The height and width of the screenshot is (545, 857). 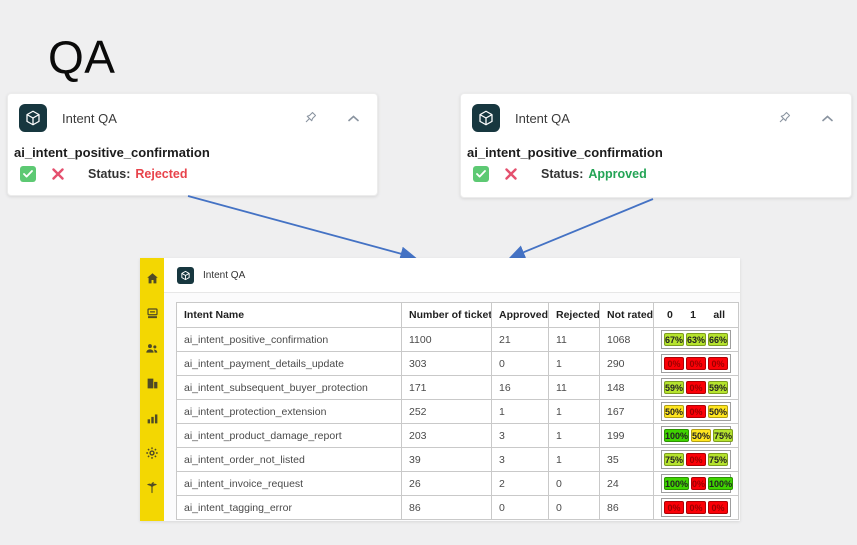 What do you see at coordinates (446, 483) in the screenshot?
I see `cell-number-of-tickets: 26` at bounding box center [446, 483].